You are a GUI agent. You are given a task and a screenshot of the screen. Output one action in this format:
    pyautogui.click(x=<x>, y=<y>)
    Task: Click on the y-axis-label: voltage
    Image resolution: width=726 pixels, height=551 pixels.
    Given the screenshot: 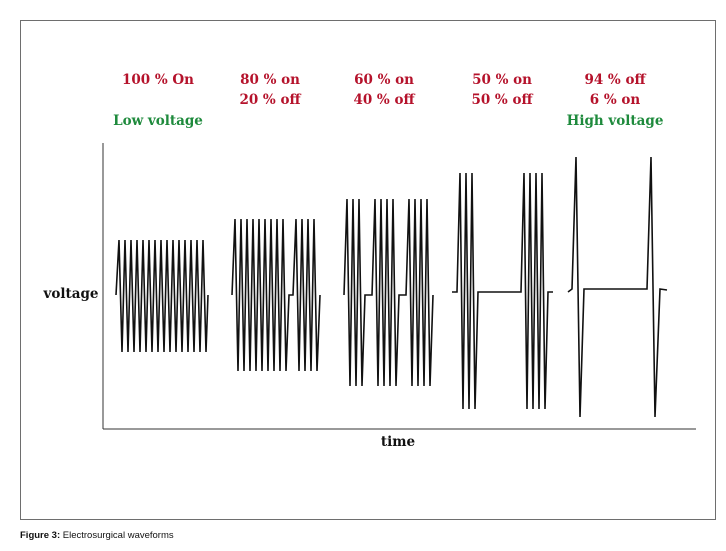 What is the action you would take?
    pyautogui.click(x=71, y=294)
    